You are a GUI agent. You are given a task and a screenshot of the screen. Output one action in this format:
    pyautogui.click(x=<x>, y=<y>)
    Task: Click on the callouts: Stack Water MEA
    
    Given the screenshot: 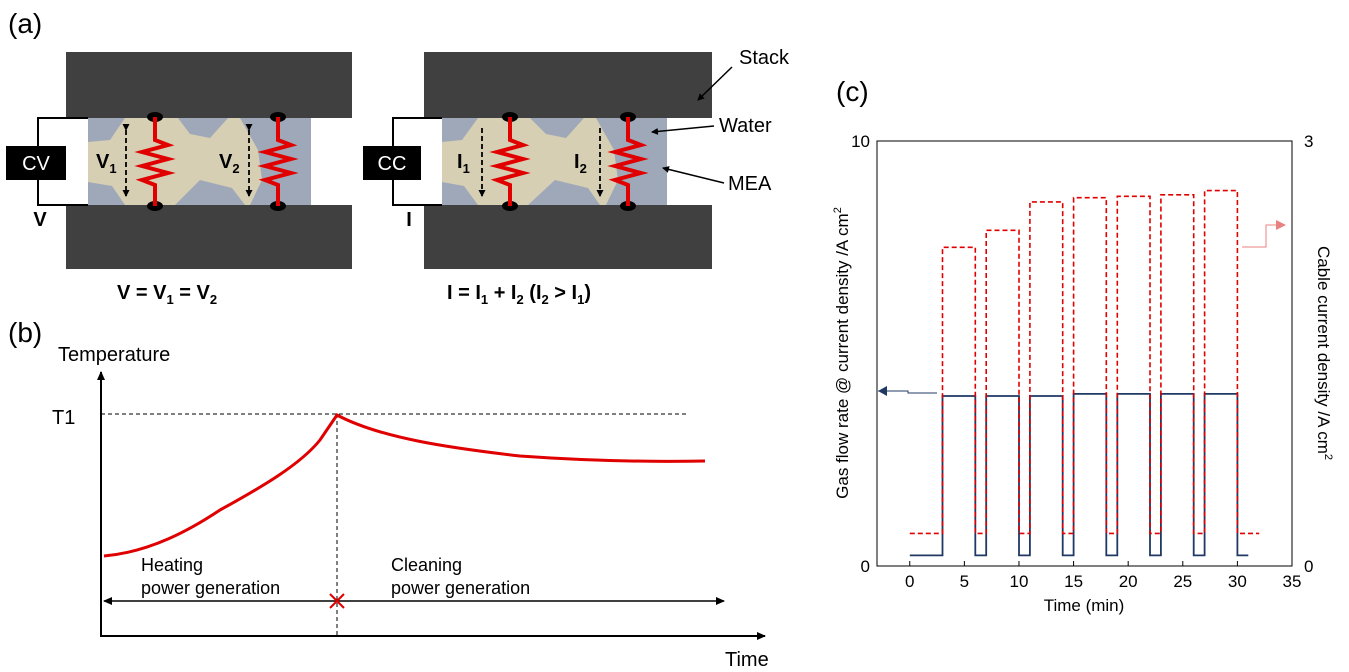 What is the action you would take?
    pyautogui.click(x=720, y=121)
    